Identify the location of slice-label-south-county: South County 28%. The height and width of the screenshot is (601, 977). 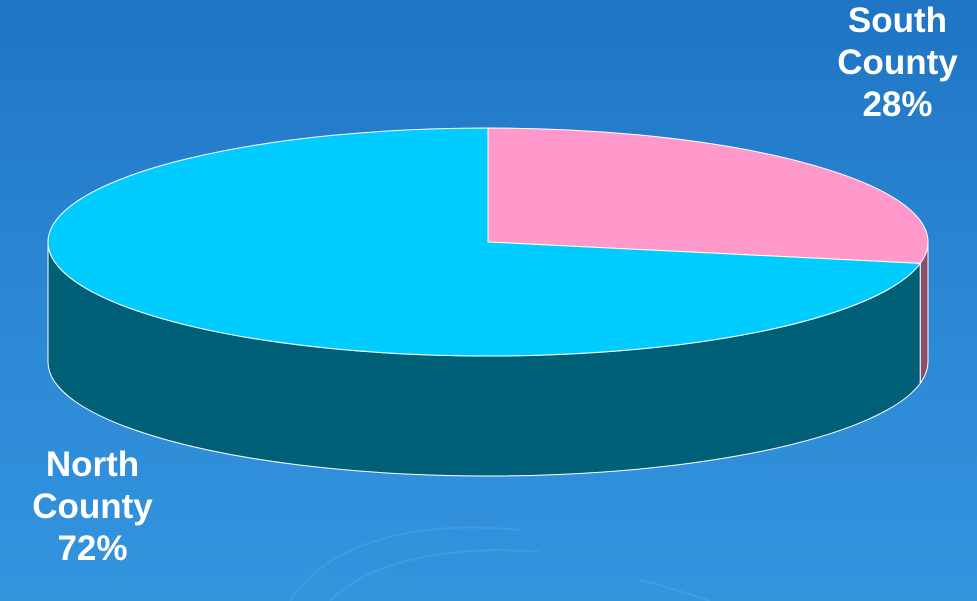
(897, 63).